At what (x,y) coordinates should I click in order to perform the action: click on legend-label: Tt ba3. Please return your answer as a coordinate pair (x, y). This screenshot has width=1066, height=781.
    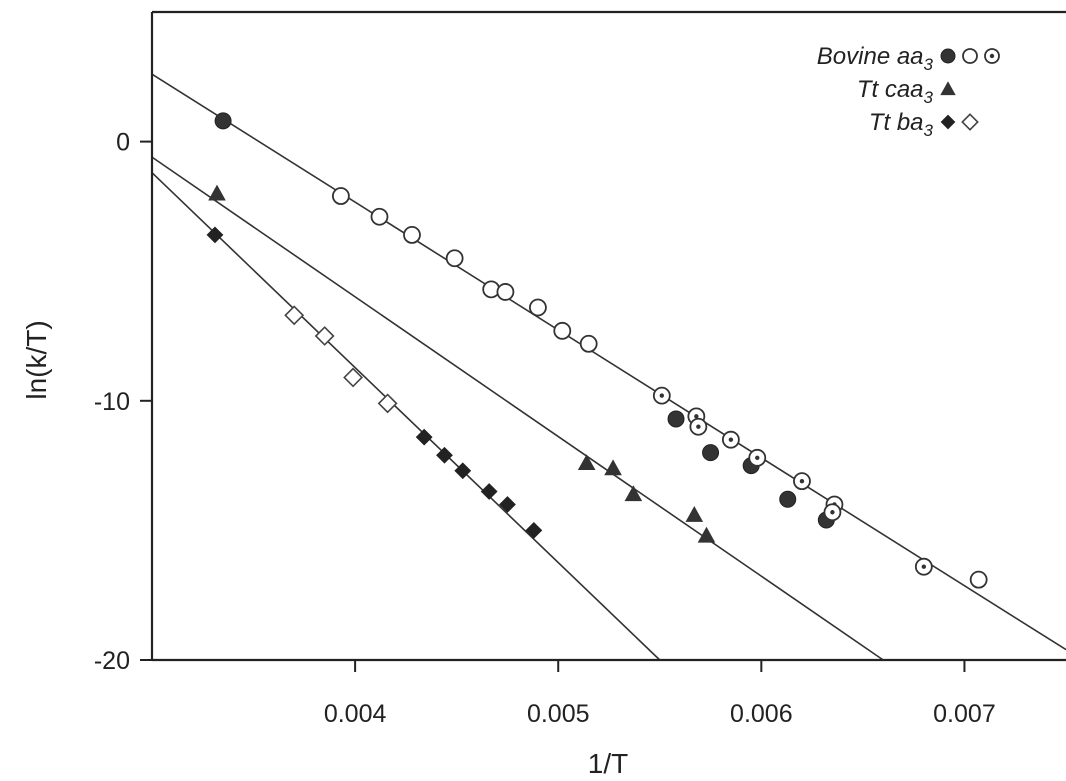
    Looking at the image, I should click on (901, 124).